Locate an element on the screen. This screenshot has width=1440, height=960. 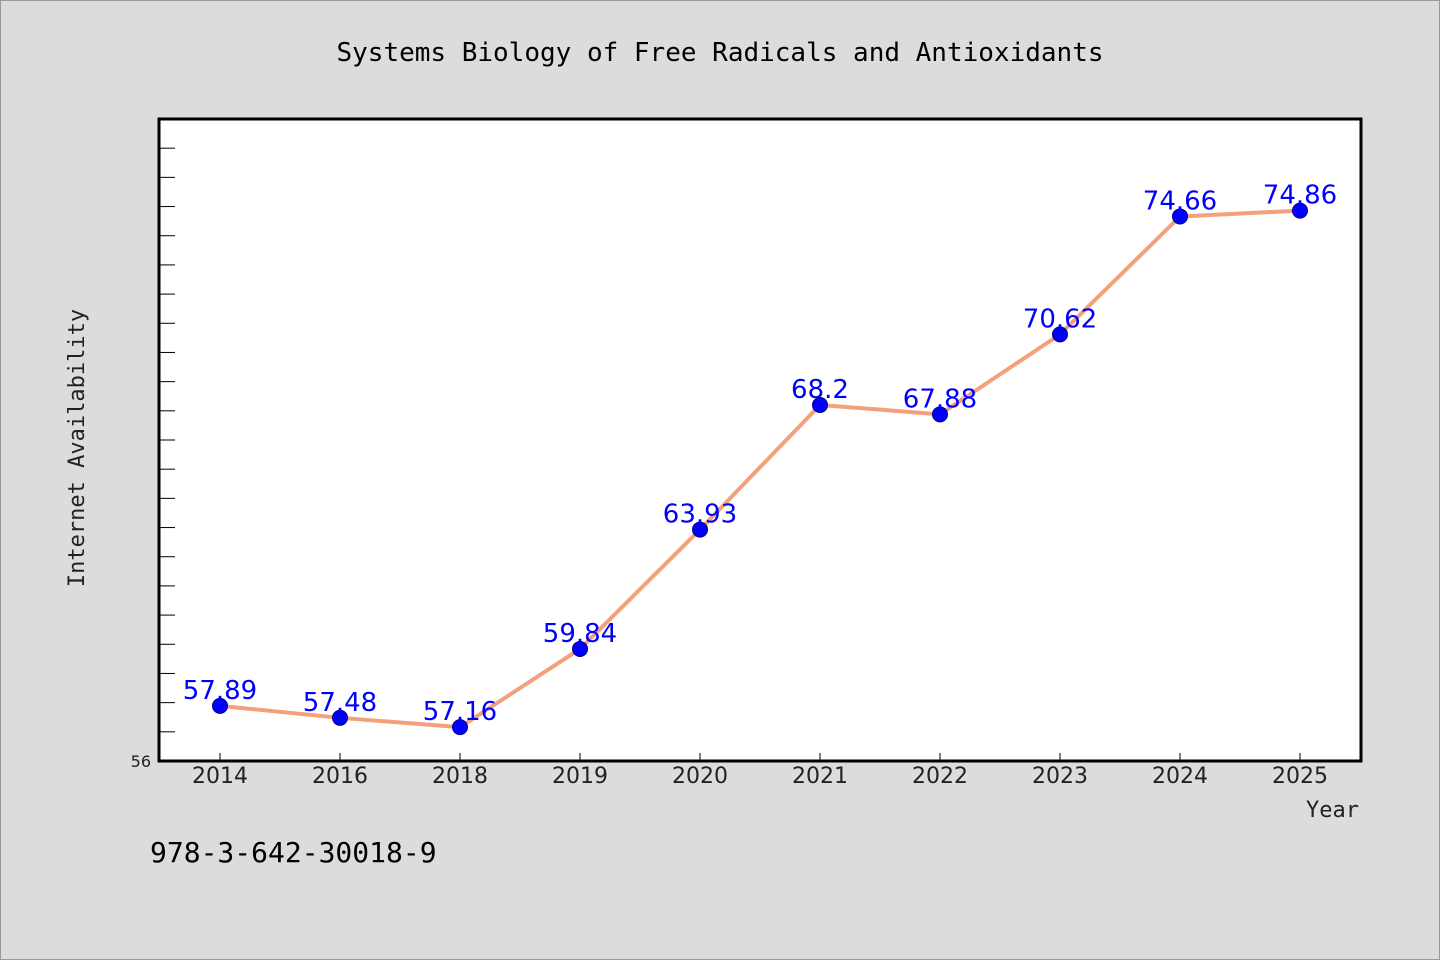
data-label: 67.88 is located at coordinates (940, 399).